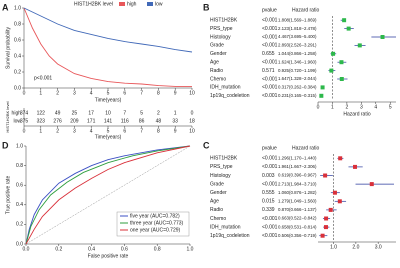 Image resolution: width=400 pixels, height=268 pixels. Describe the element at coordinates (43, 78) in the screenshot. I see `annotation: p<0.001` at that location.